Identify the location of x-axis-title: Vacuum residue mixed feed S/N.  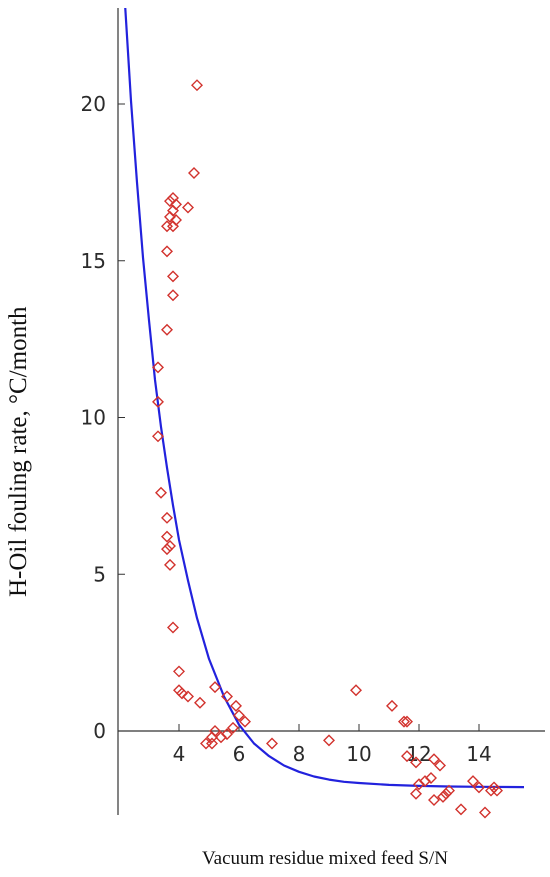
(325, 858).